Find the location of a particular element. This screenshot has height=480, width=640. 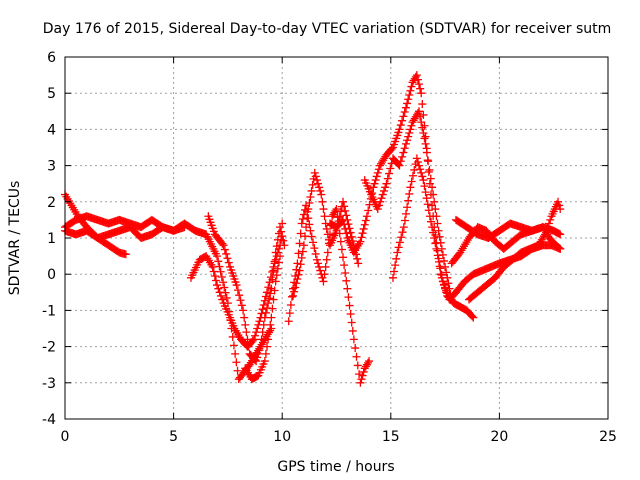

y-tick-label: -4 is located at coordinates (49, 420).